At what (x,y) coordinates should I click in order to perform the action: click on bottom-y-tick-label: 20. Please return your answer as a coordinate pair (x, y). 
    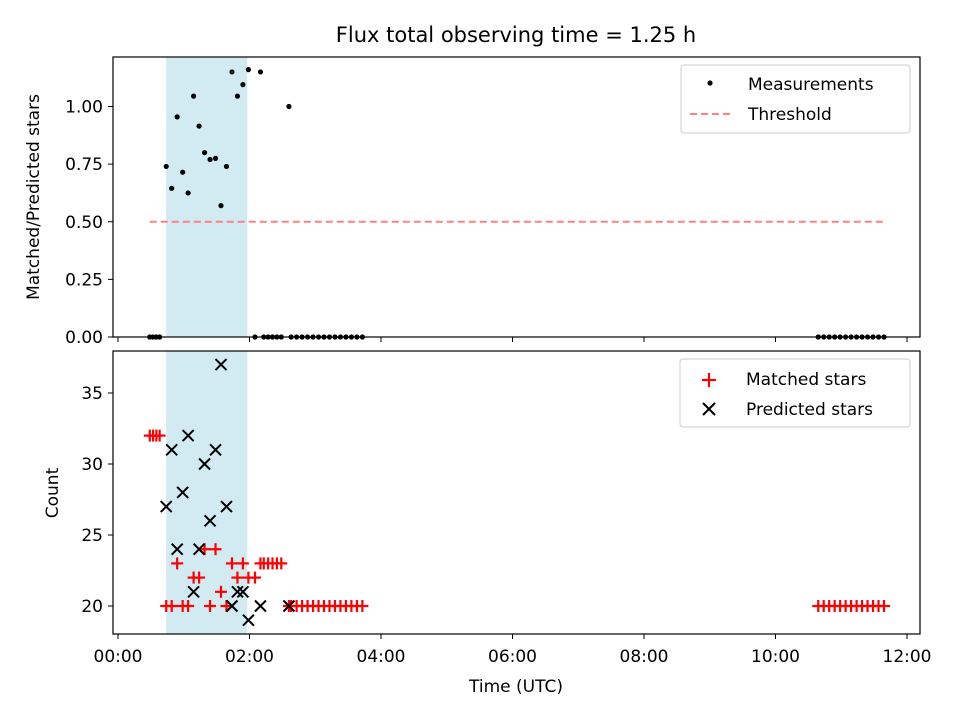
    Looking at the image, I should click on (92, 607).